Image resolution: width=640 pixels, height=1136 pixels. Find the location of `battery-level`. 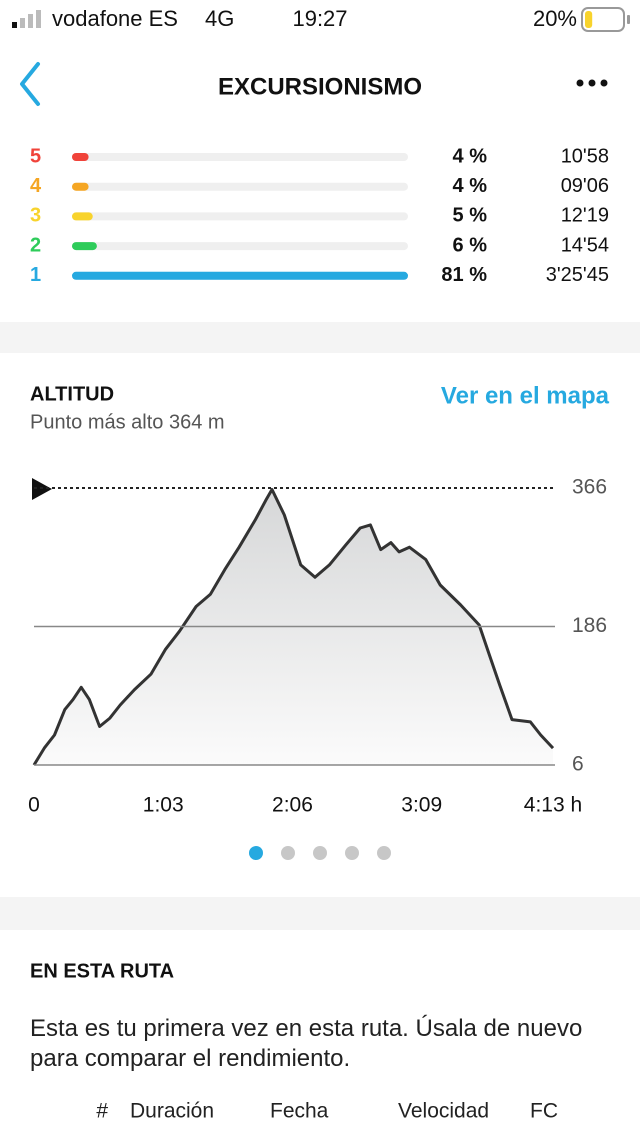

battery-level is located at coordinates (589, 19).